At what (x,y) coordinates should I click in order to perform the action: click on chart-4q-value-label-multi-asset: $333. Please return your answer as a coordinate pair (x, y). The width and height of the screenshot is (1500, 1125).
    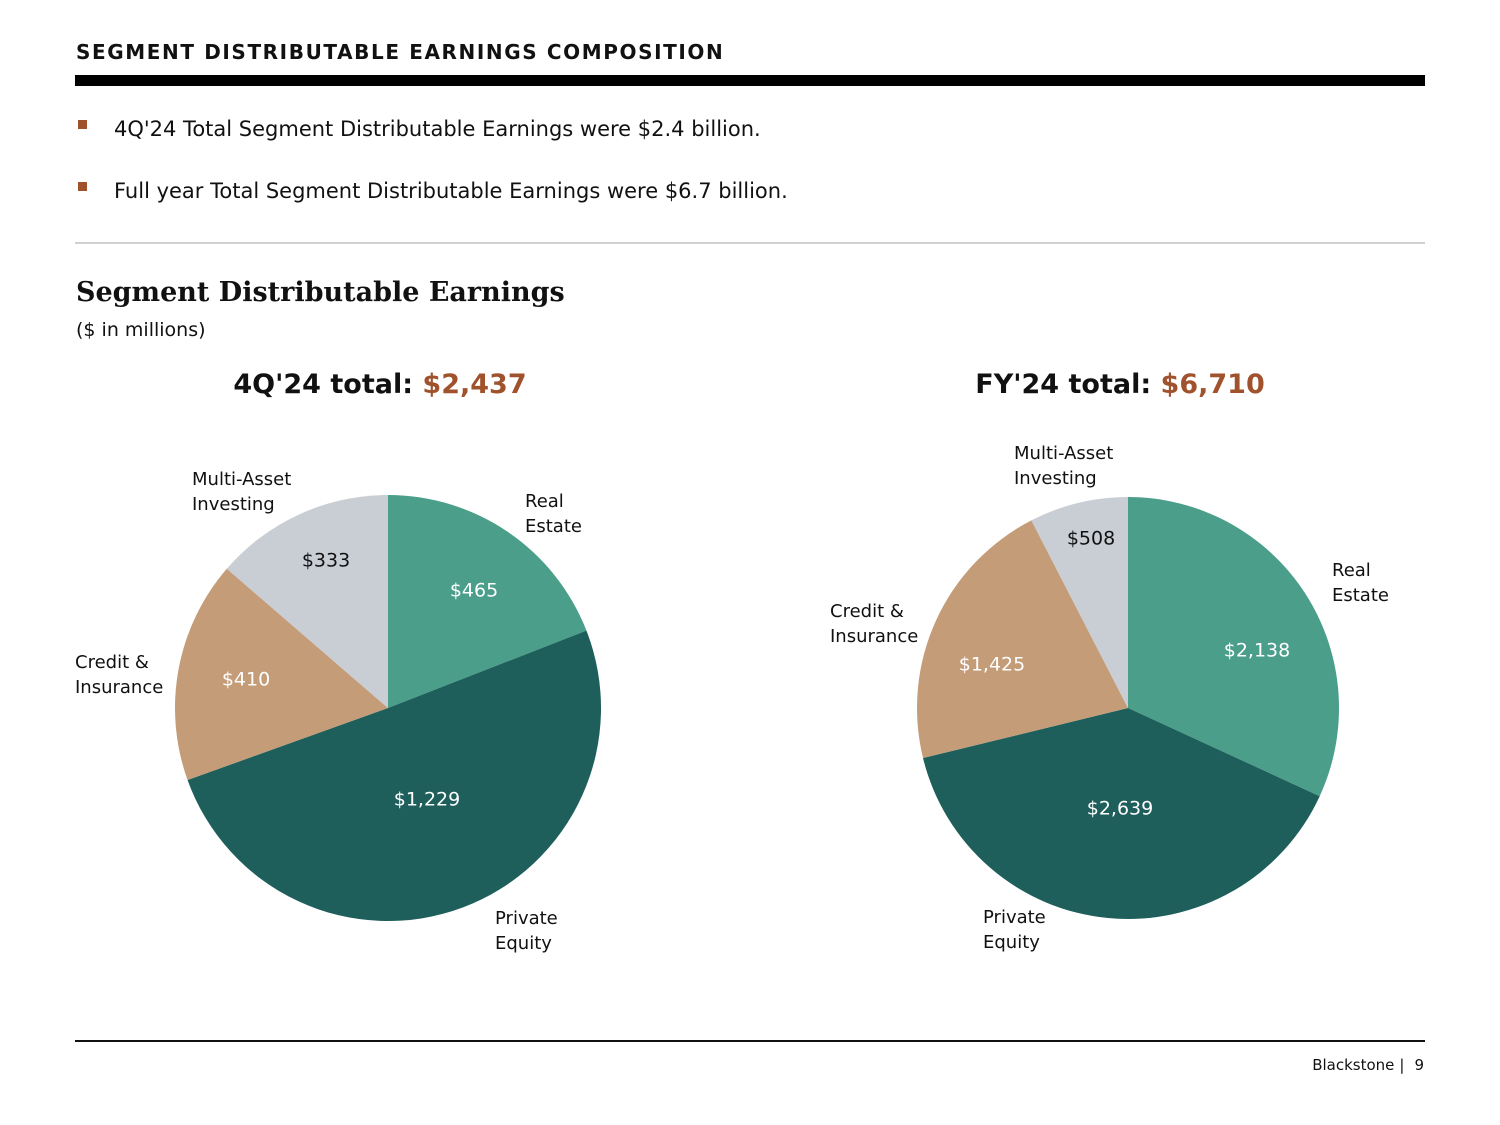
    Looking at the image, I should click on (326, 561).